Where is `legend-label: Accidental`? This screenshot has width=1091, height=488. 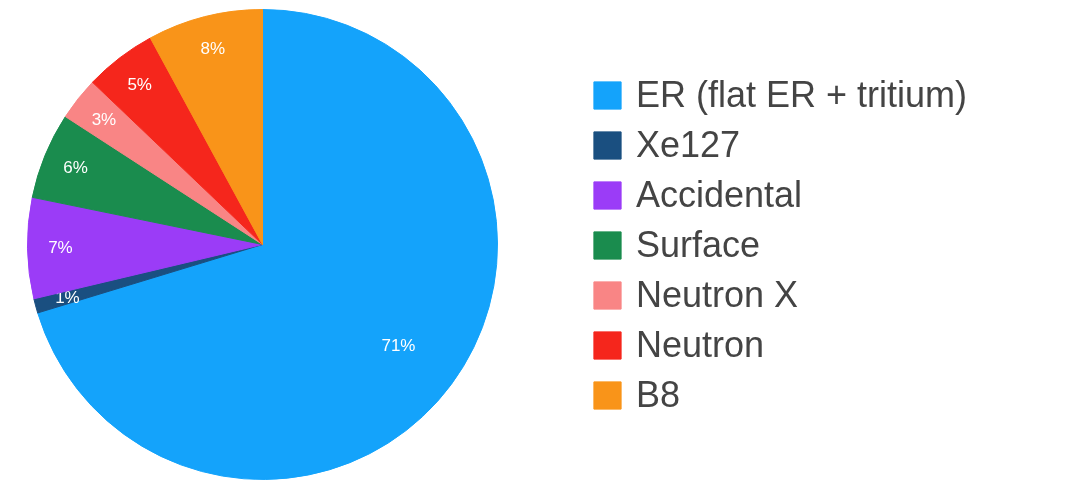 legend-label: Accidental is located at coordinates (719, 195).